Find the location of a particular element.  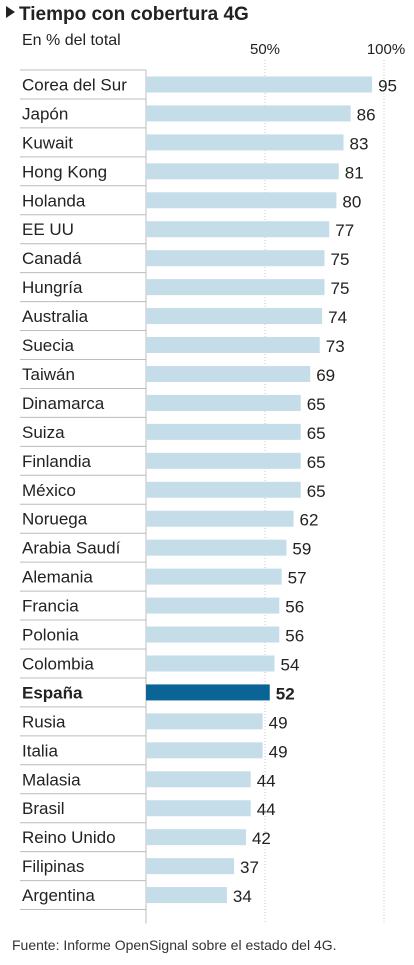

category-label: Hong Kong is located at coordinates (64, 171).